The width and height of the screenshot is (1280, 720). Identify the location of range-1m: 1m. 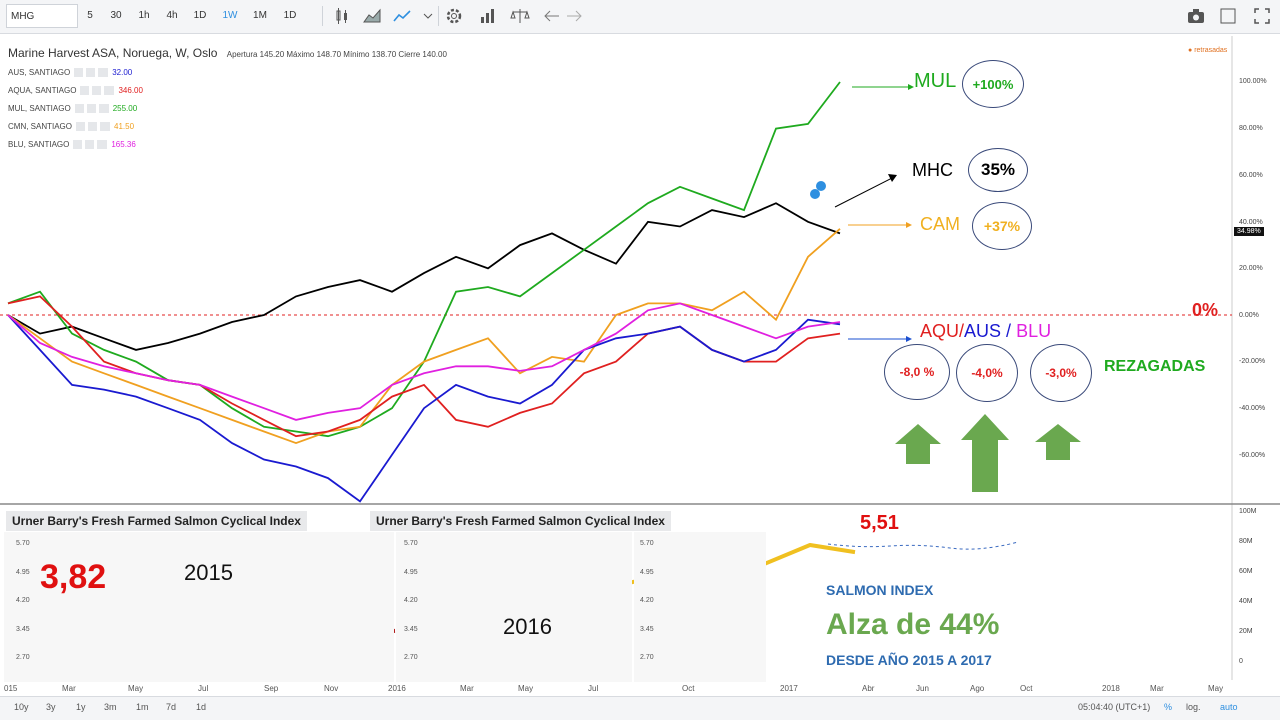
(142, 707).